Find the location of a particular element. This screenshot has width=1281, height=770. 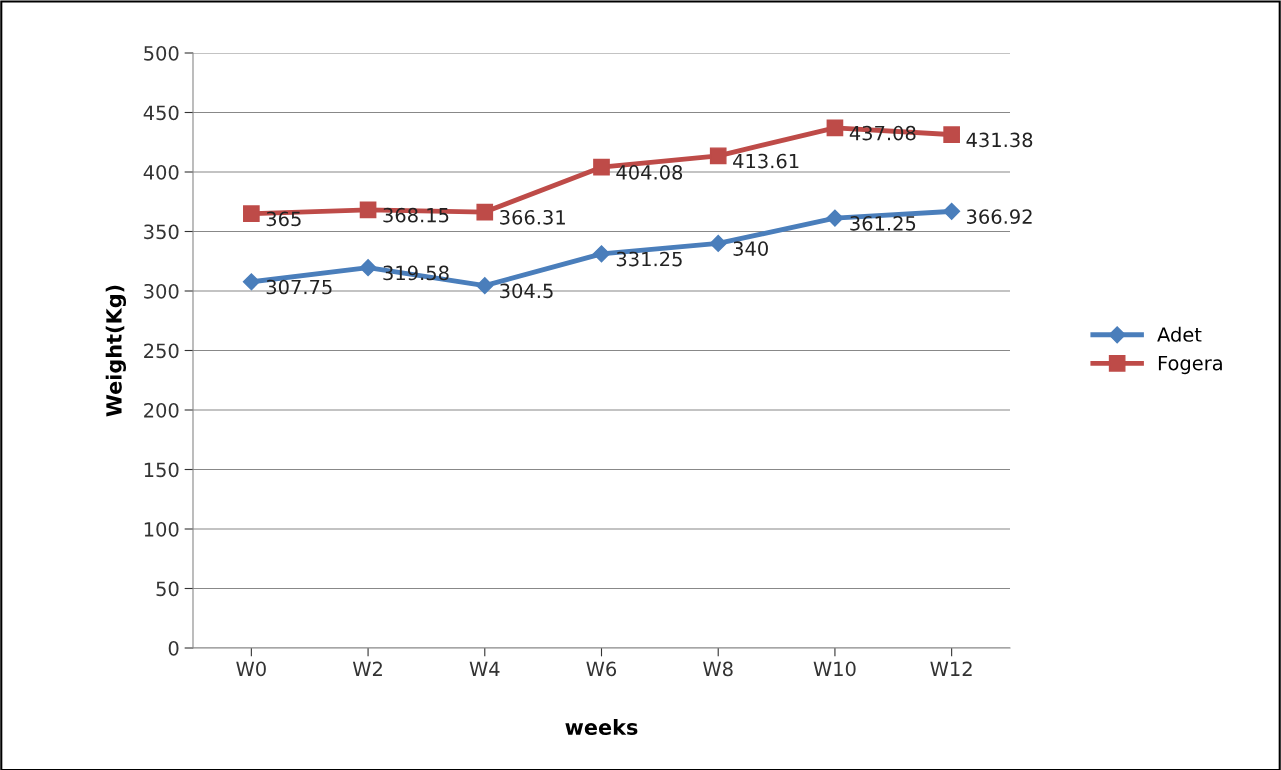

data-label: 413.61 is located at coordinates (766, 161).